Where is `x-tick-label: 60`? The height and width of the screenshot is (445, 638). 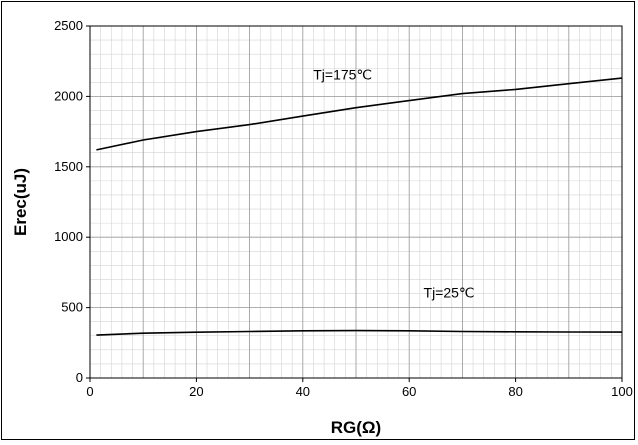 x-tick-label: 60 is located at coordinates (409, 391).